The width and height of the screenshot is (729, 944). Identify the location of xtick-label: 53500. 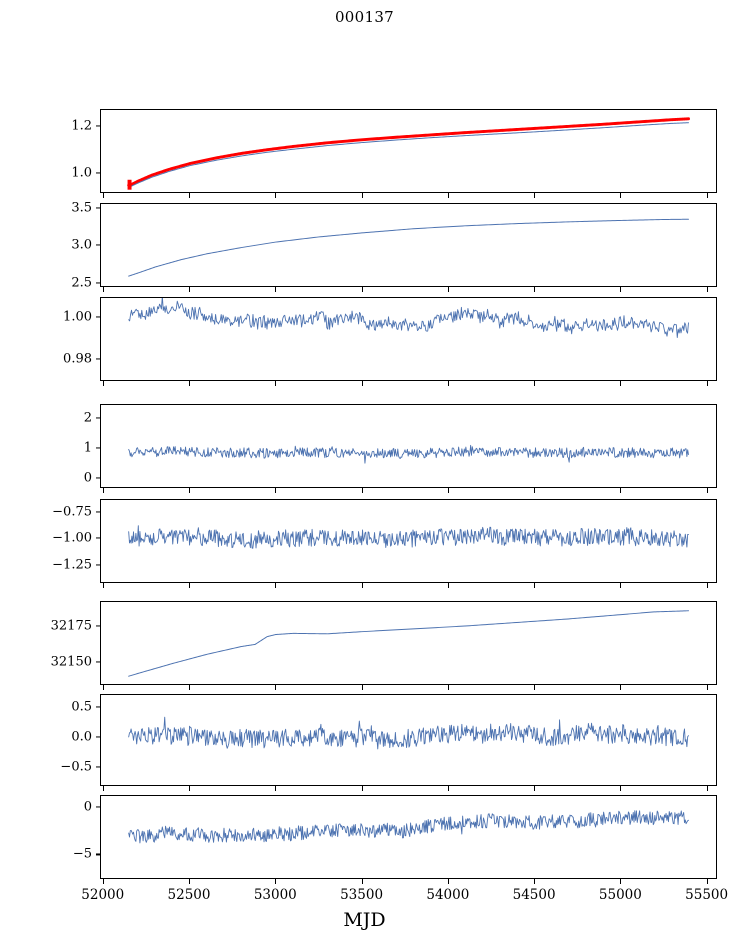
(362, 895).